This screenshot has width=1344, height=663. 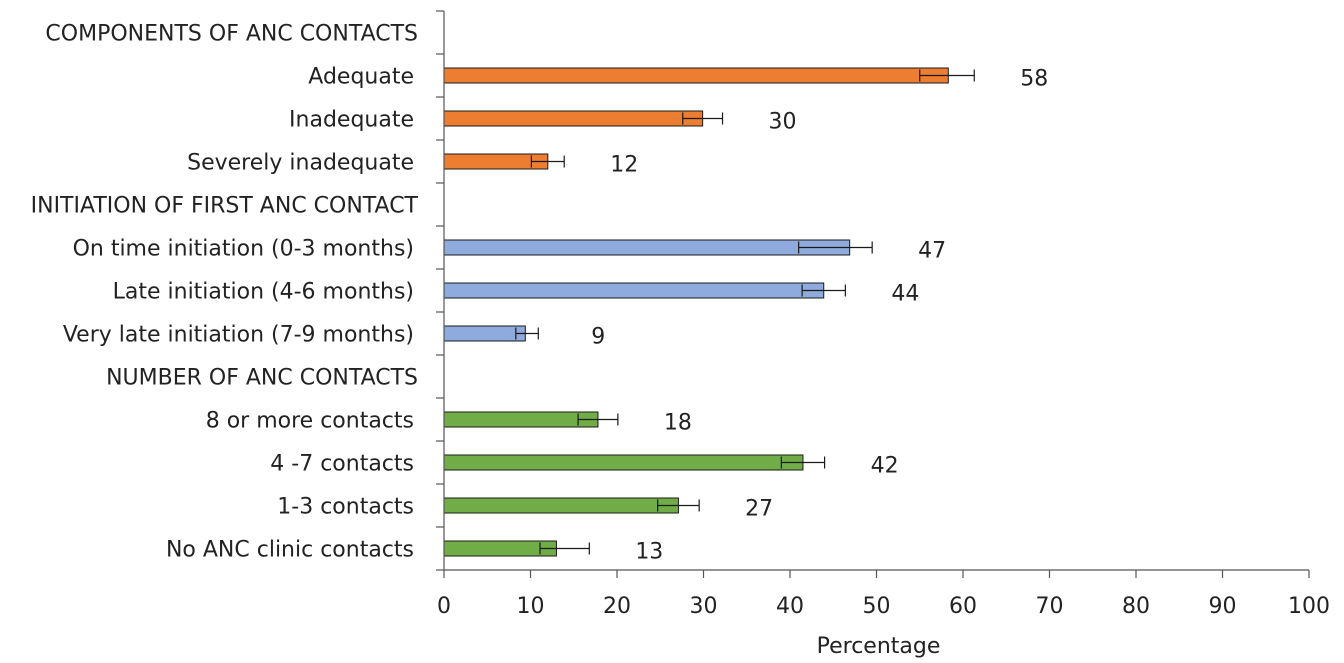 I want to click on value-label: 58, so click(x=1034, y=79).